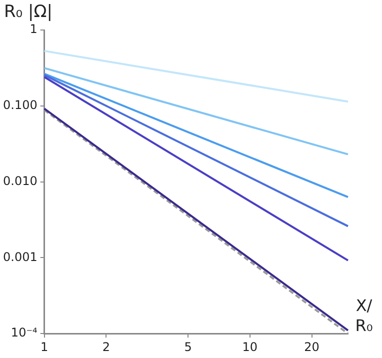 The width and height of the screenshot is (382, 358). Describe the element at coordinates (20, 105) in the screenshot. I see `y-tick-label: 0.100` at that location.